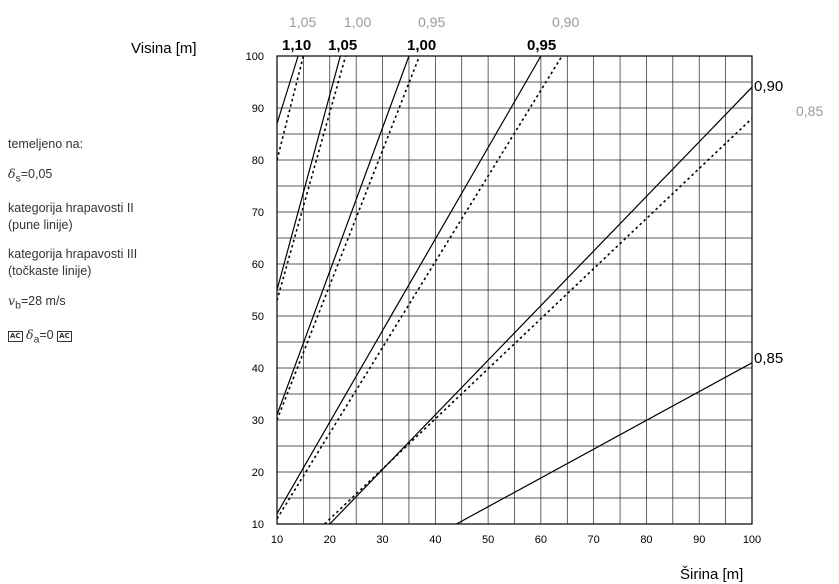 The image size is (839, 584). What do you see at coordinates (36, 174) in the screenshot?
I see `delta-s-value: =0,05` at bounding box center [36, 174].